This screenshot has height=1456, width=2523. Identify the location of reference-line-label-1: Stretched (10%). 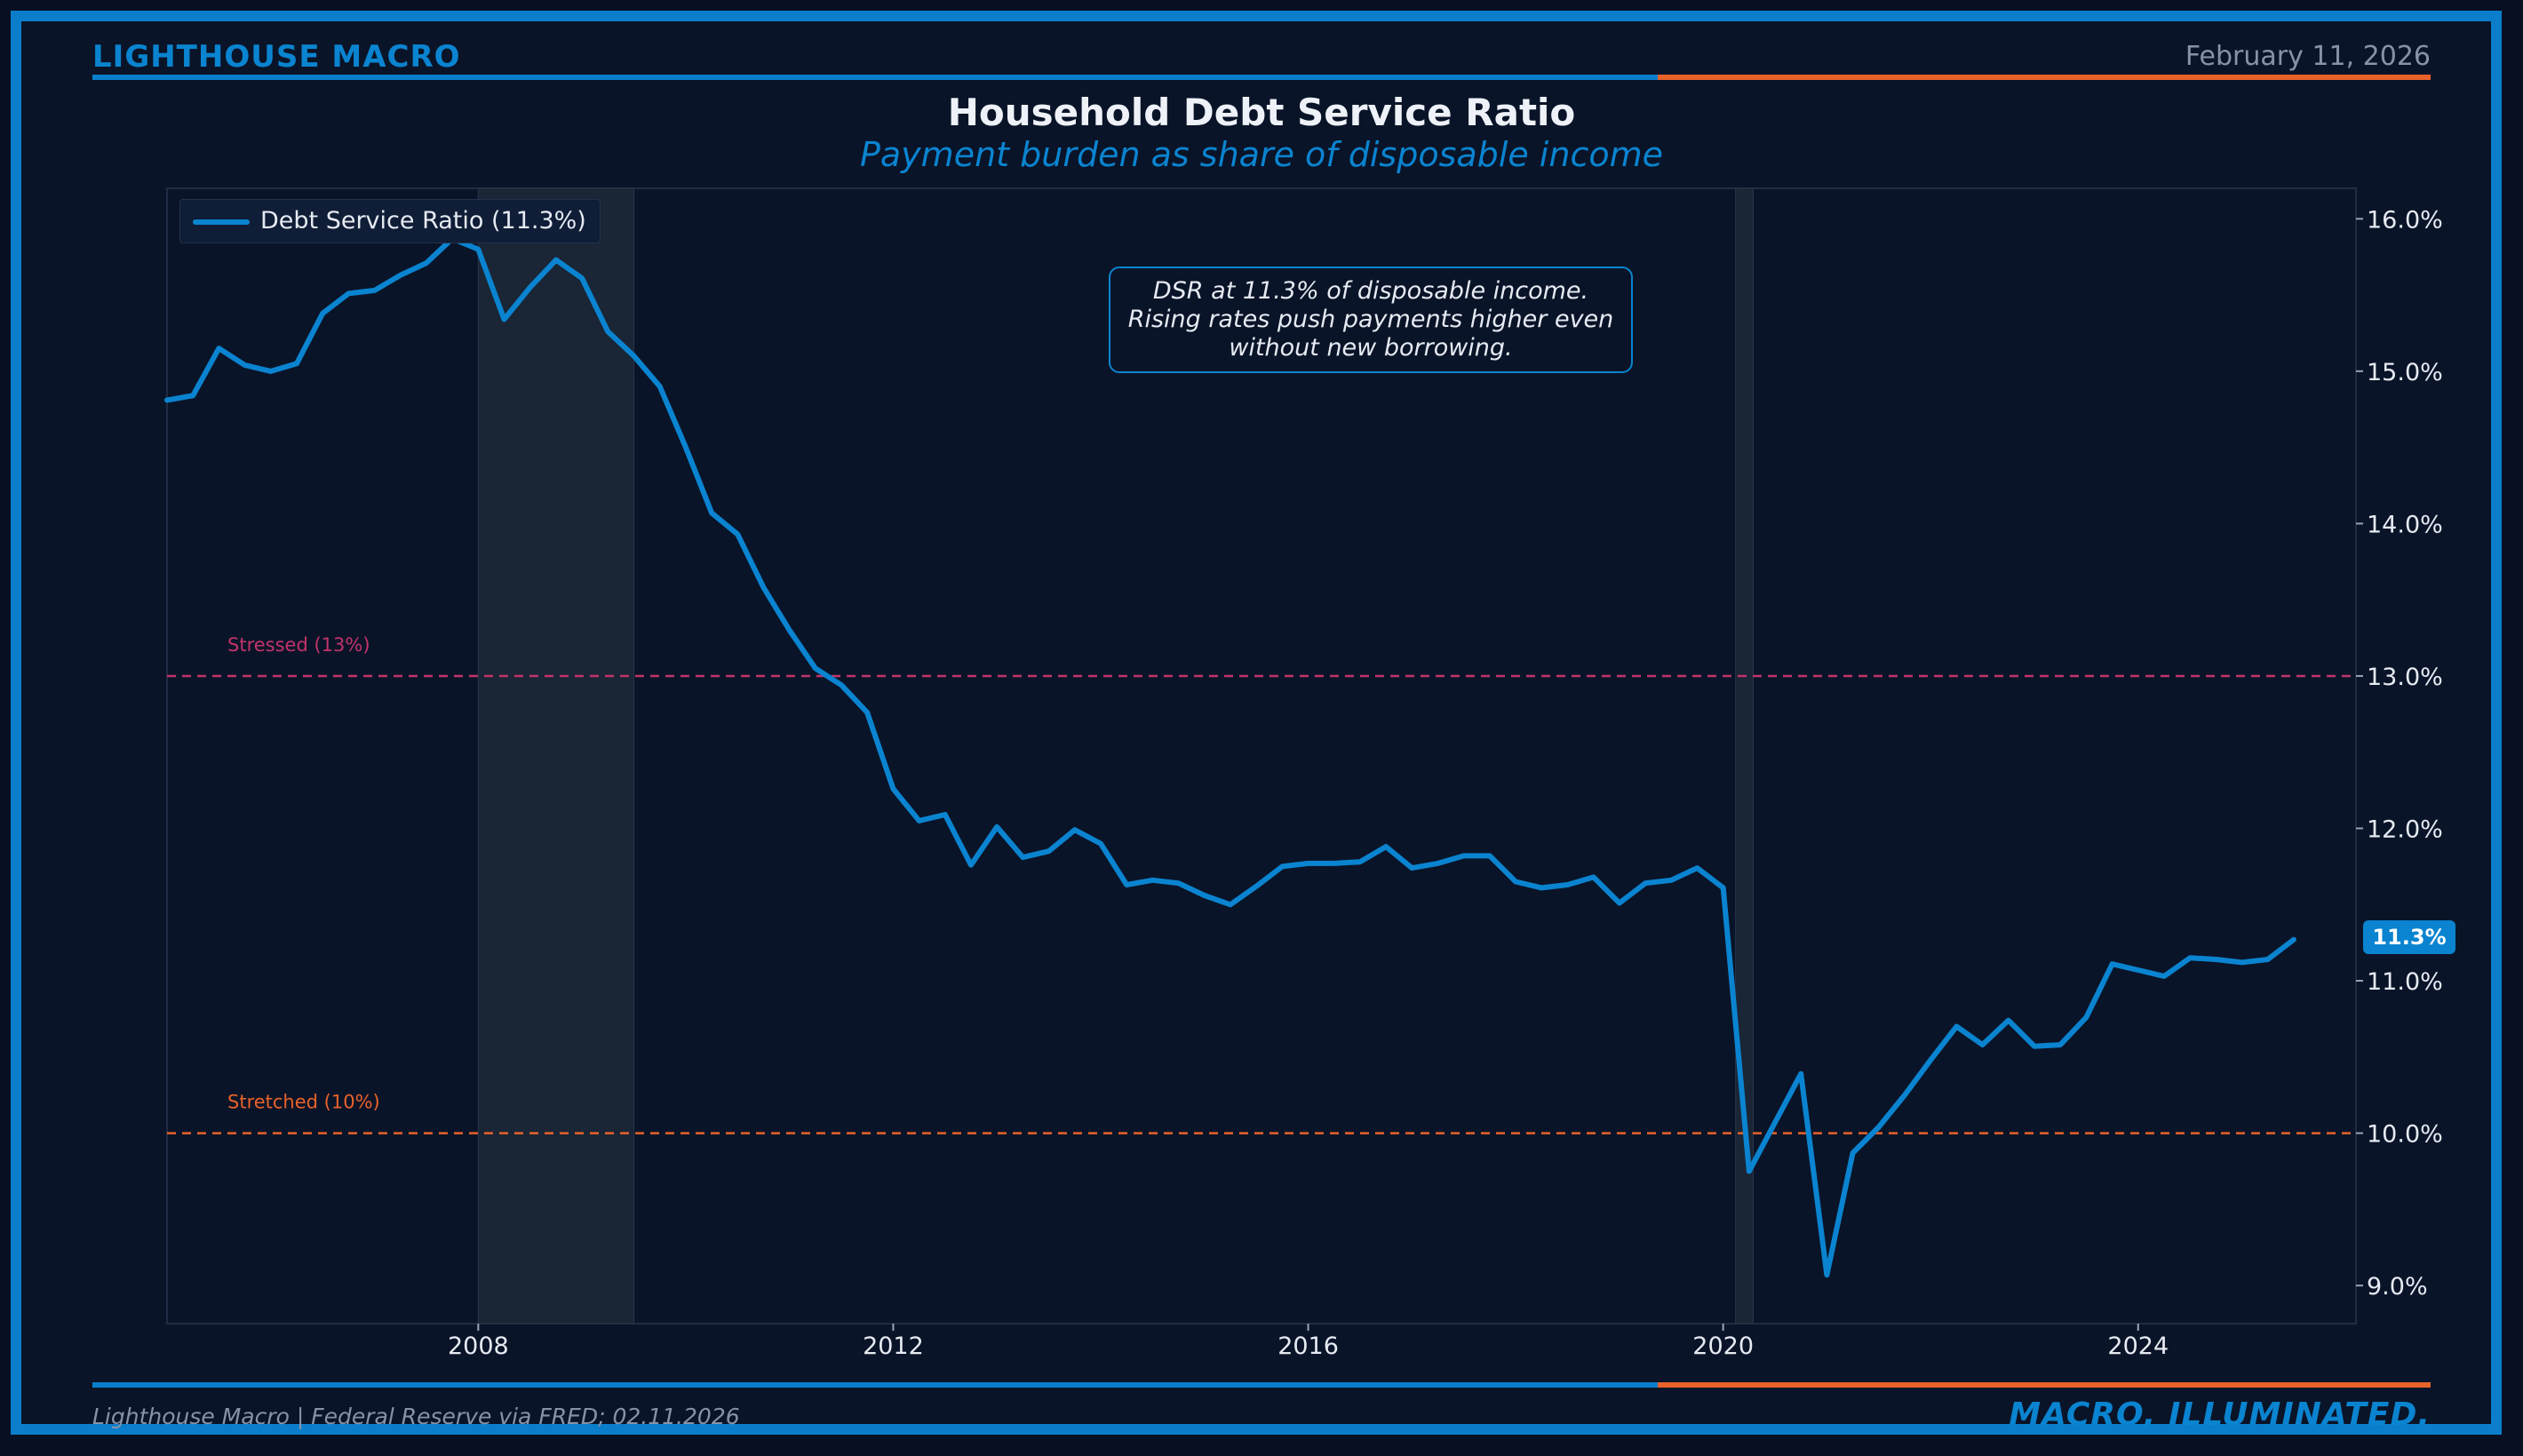
(303, 1102).